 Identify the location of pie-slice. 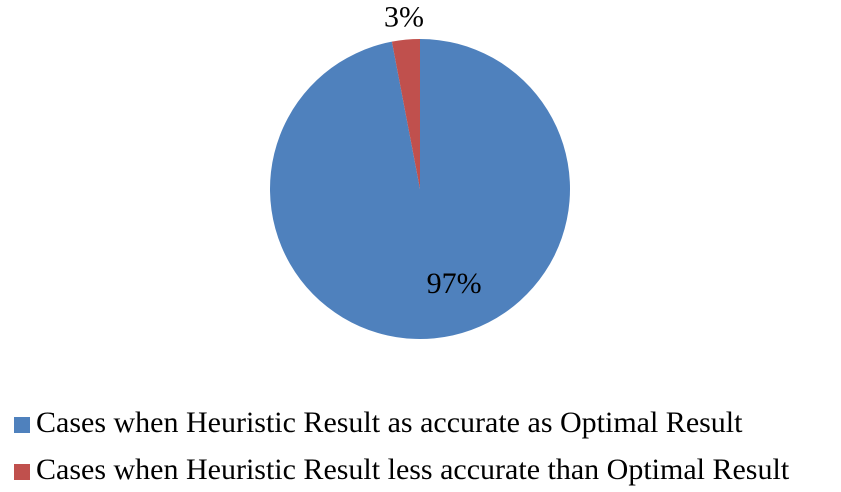
(405, 114).